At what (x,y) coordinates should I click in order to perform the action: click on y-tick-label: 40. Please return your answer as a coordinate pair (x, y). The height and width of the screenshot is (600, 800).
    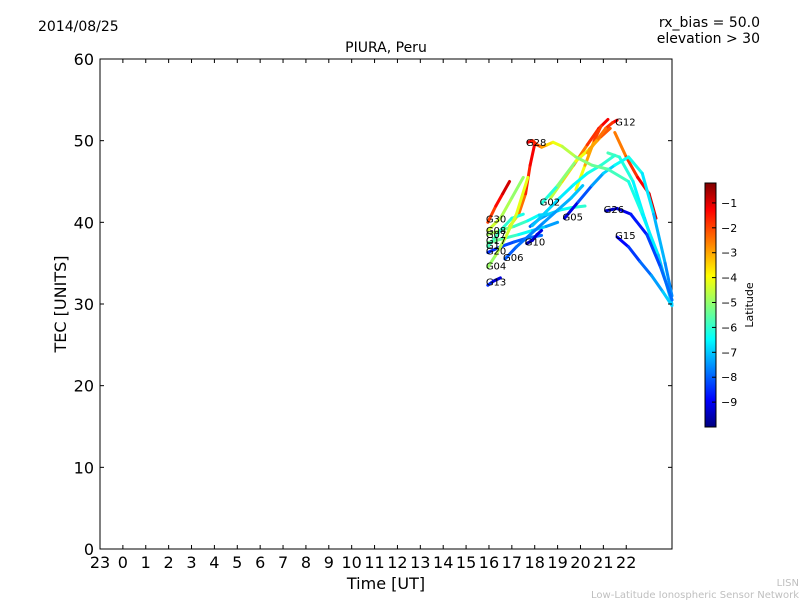
    Looking at the image, I should click on (84, 222).